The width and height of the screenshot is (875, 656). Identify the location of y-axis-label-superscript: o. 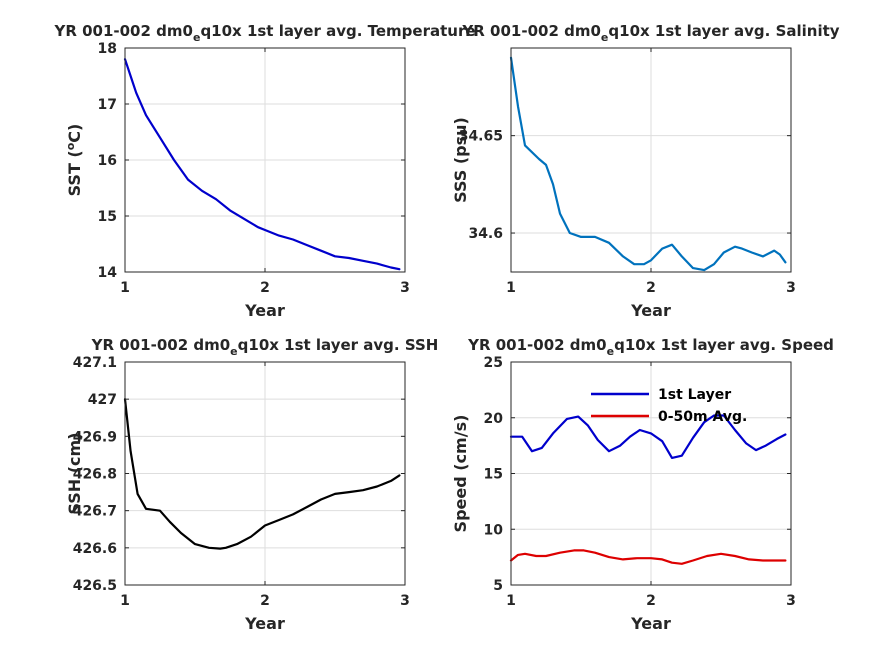
(70, 146).